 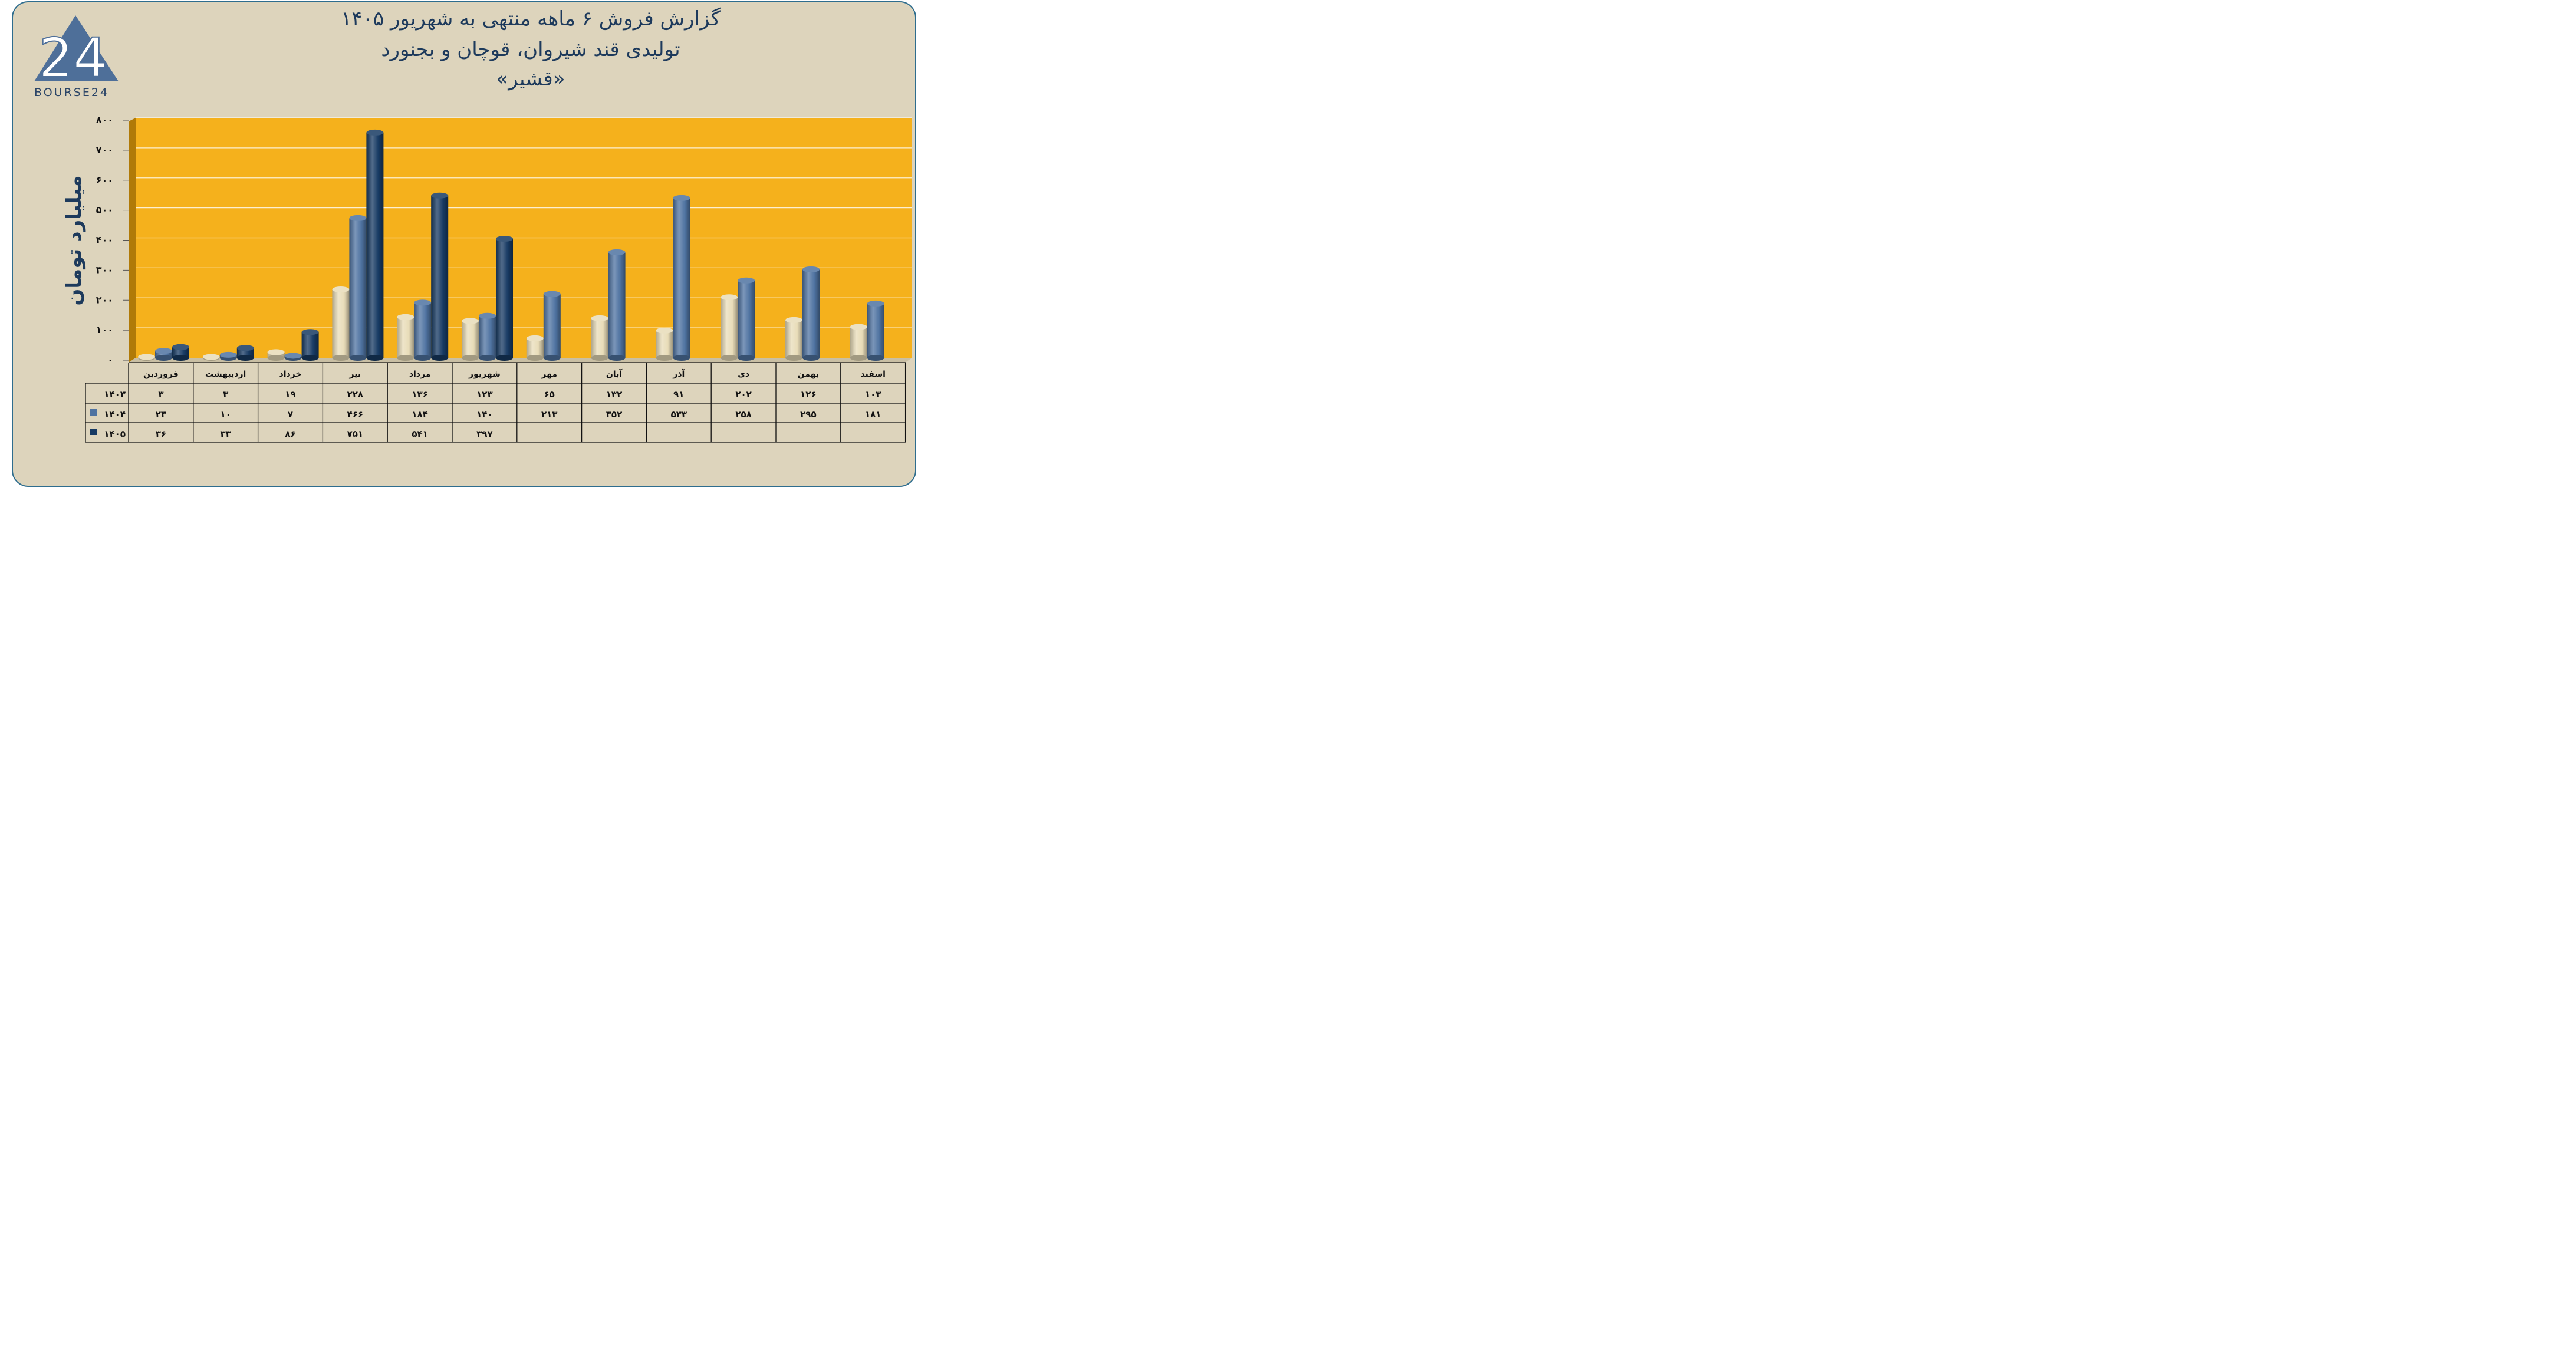 I want to click on table-cell: ۱۹, so click(x=290, y=394).